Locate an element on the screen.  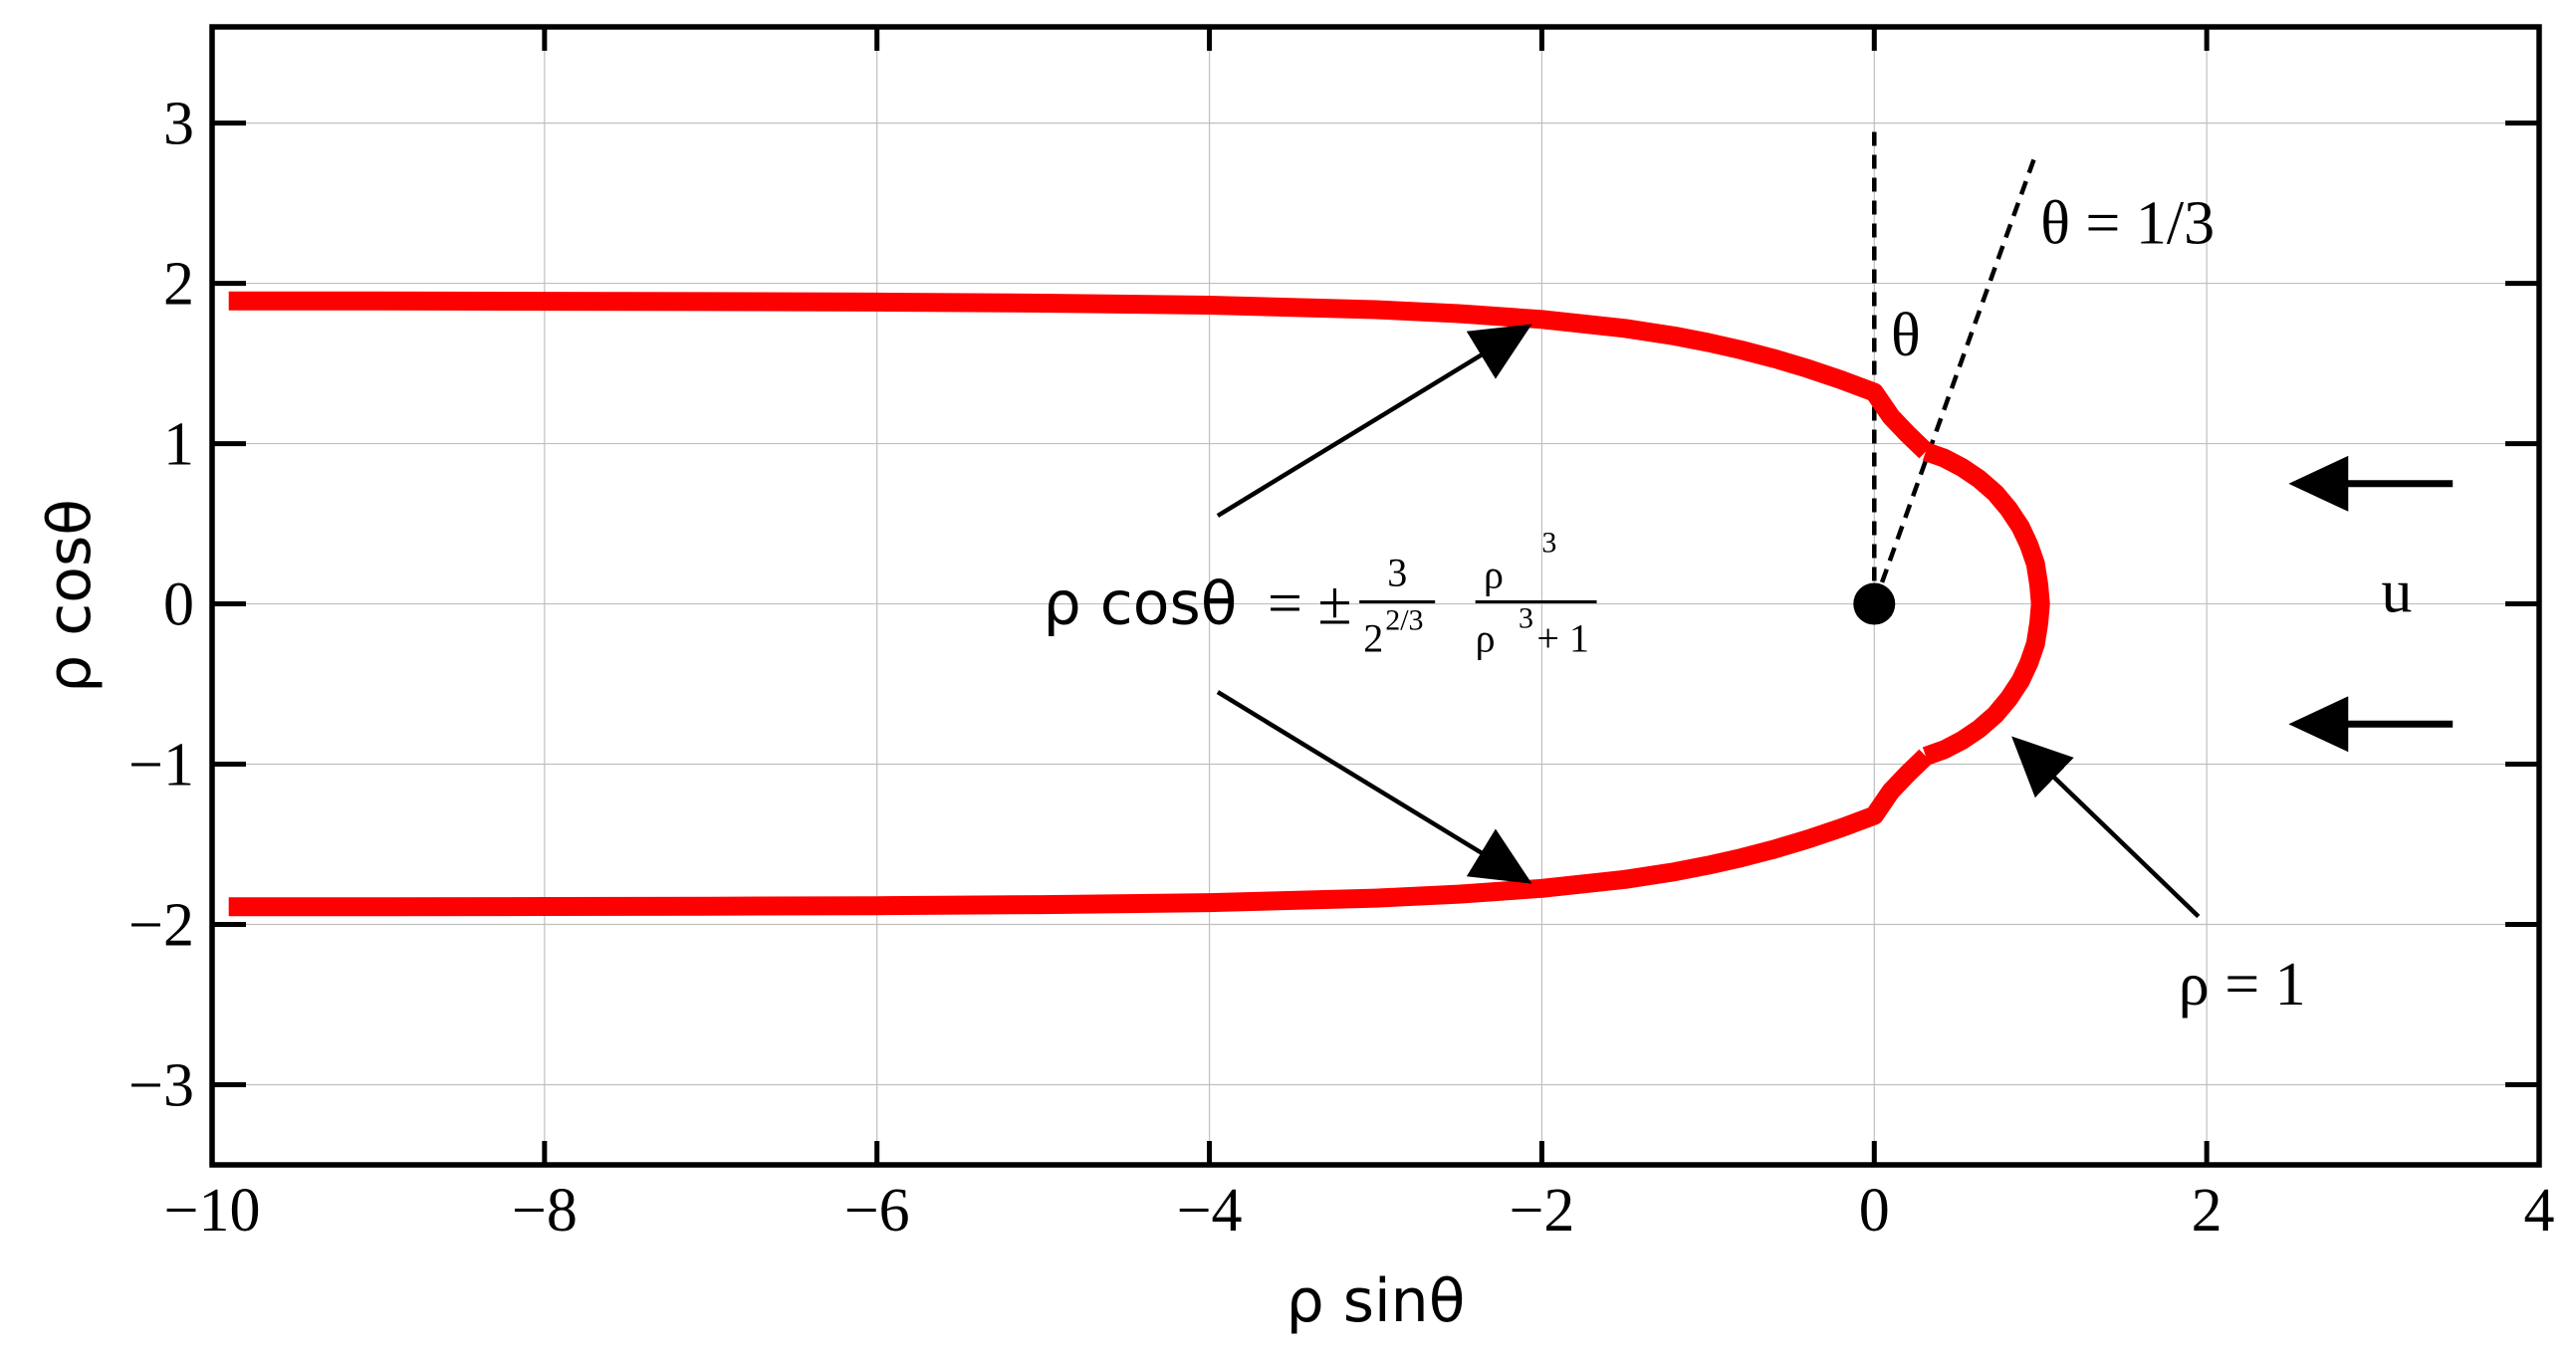
y-tick-label: 3 is located at coordinates (178, 125).